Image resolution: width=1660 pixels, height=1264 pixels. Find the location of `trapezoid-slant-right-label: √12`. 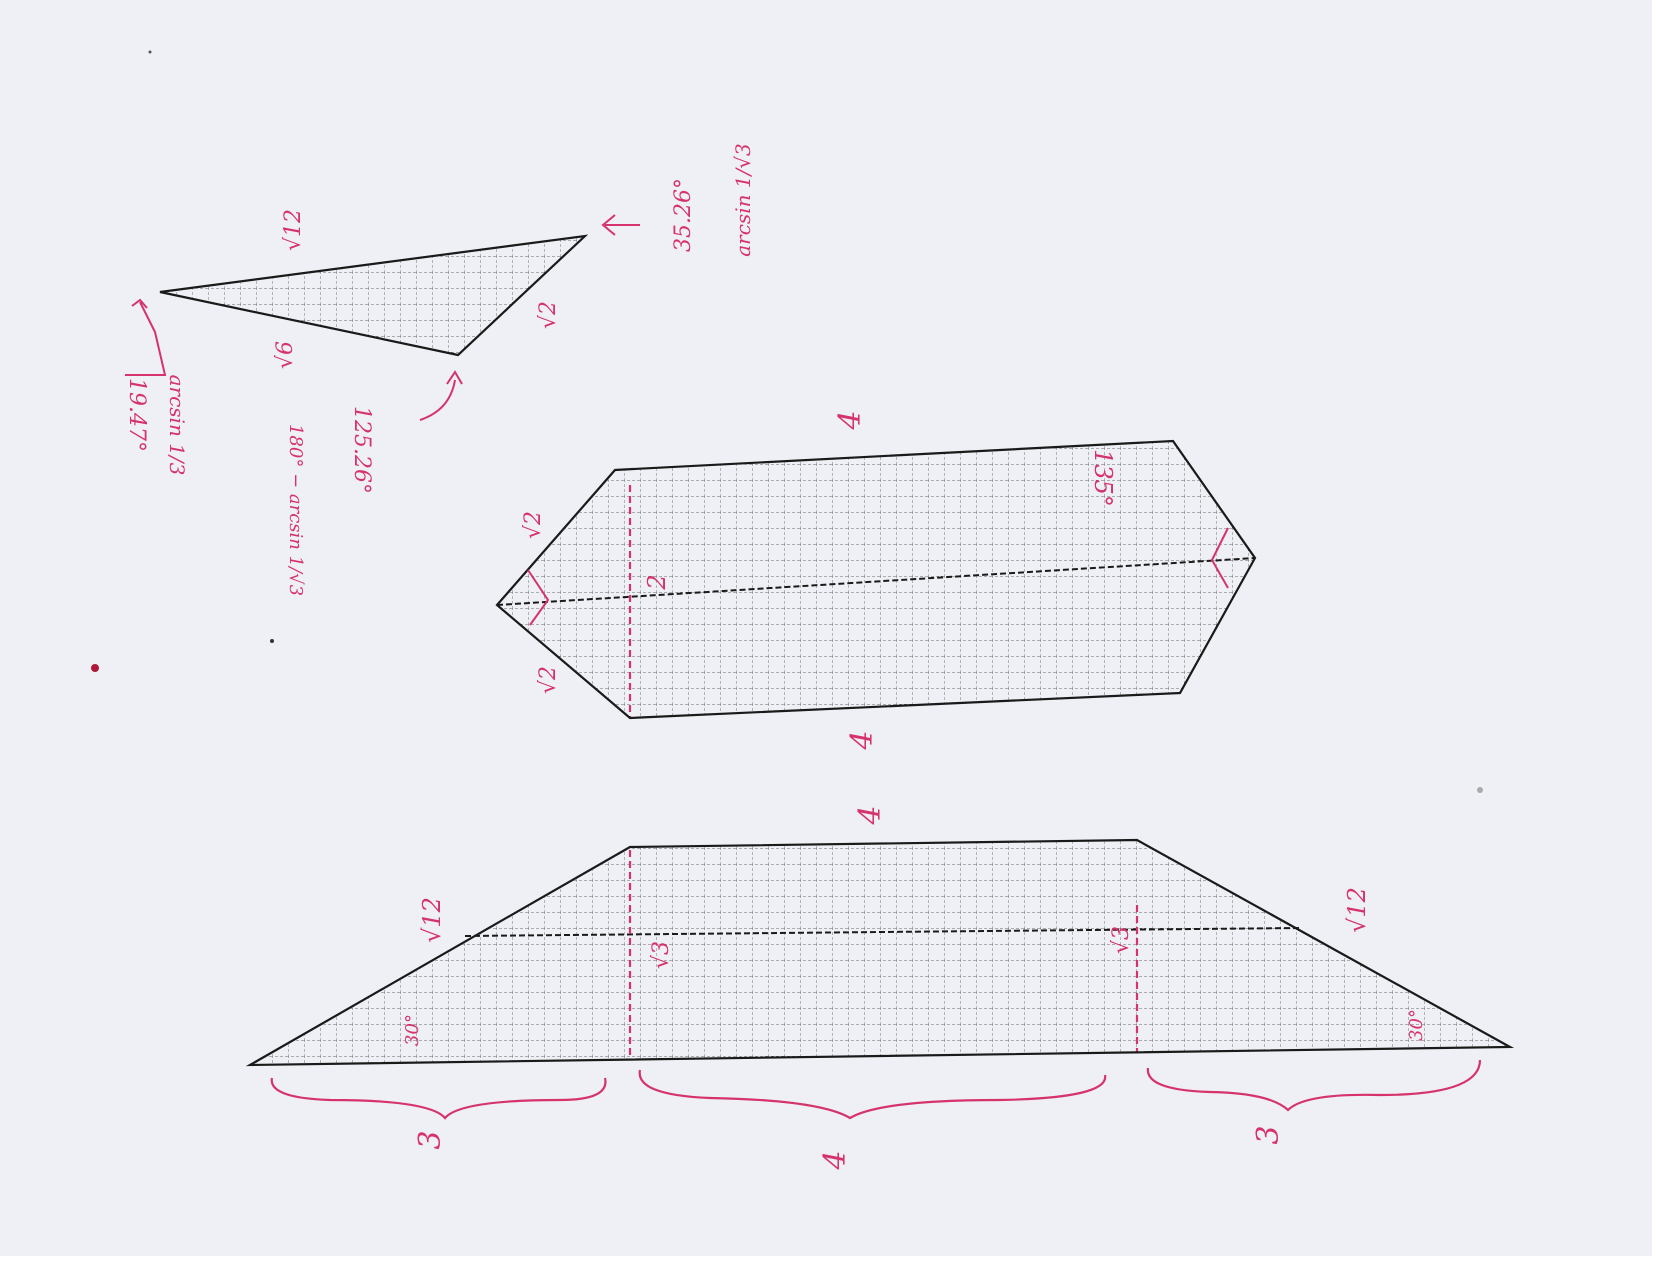

trapezoid-slant-right-label: √12 is located at coordinates (1357, 910).